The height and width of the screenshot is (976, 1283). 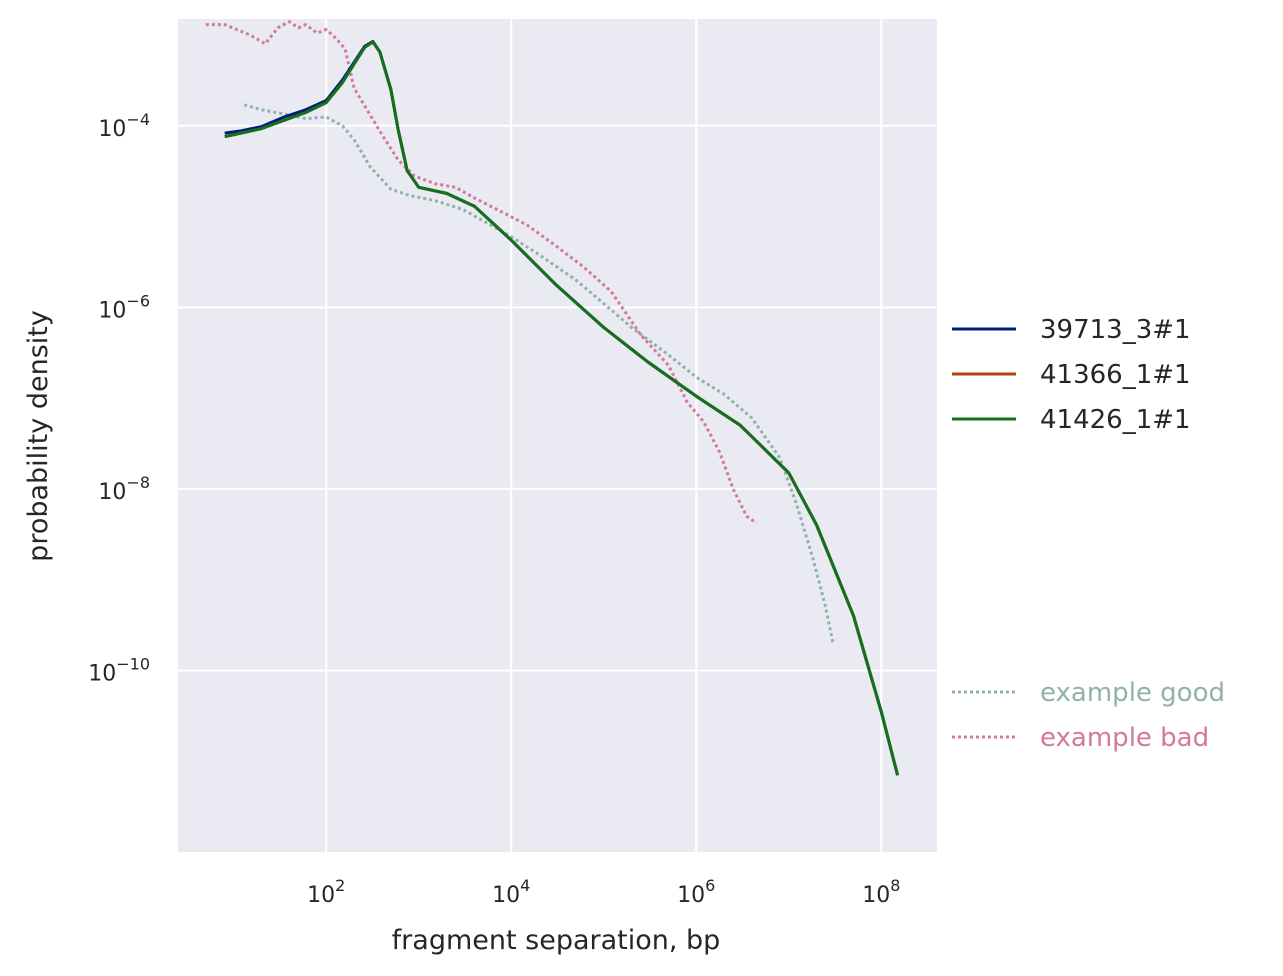 What do you see at coordinates (326, 892) in the screenshot?
I see `x-tick-label: 10²` at bounding box center [326, 892].